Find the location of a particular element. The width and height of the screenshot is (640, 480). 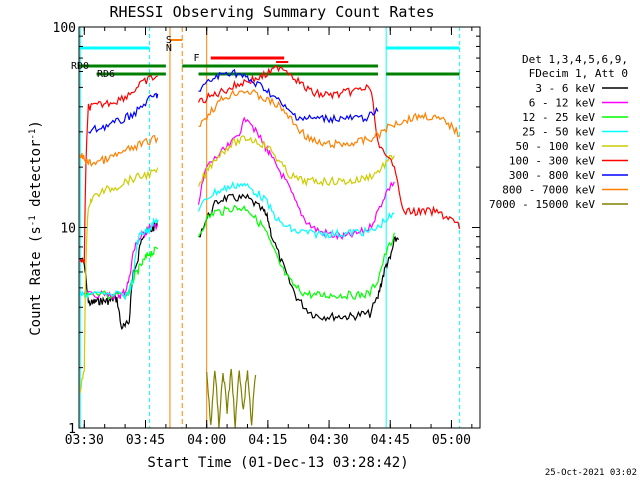

legend-header: FDecim 1, Att 0 is located at coordinates (578, 73).